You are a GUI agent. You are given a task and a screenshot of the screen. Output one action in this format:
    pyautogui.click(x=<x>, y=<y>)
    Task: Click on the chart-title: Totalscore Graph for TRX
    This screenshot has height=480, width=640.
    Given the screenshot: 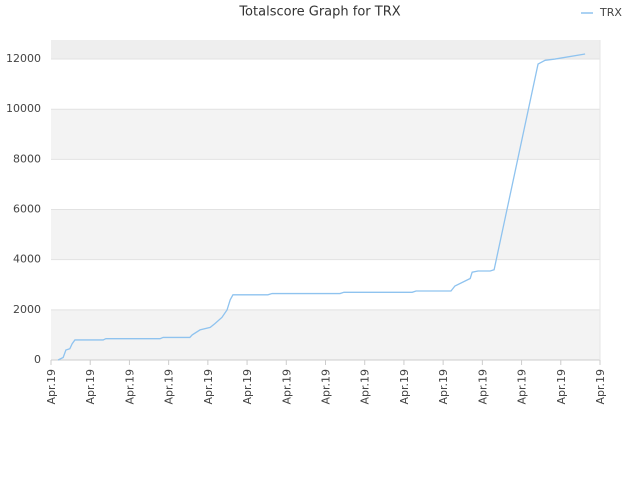 What is the action you would take?
    pyautogui.click(x=319, y=12)
    